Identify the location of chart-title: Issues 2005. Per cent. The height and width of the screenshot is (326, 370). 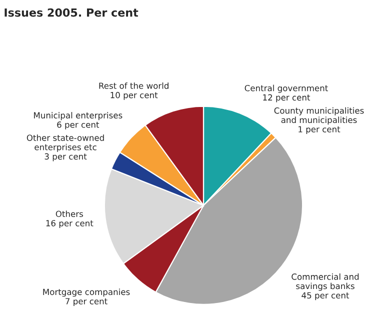
(71, 12).